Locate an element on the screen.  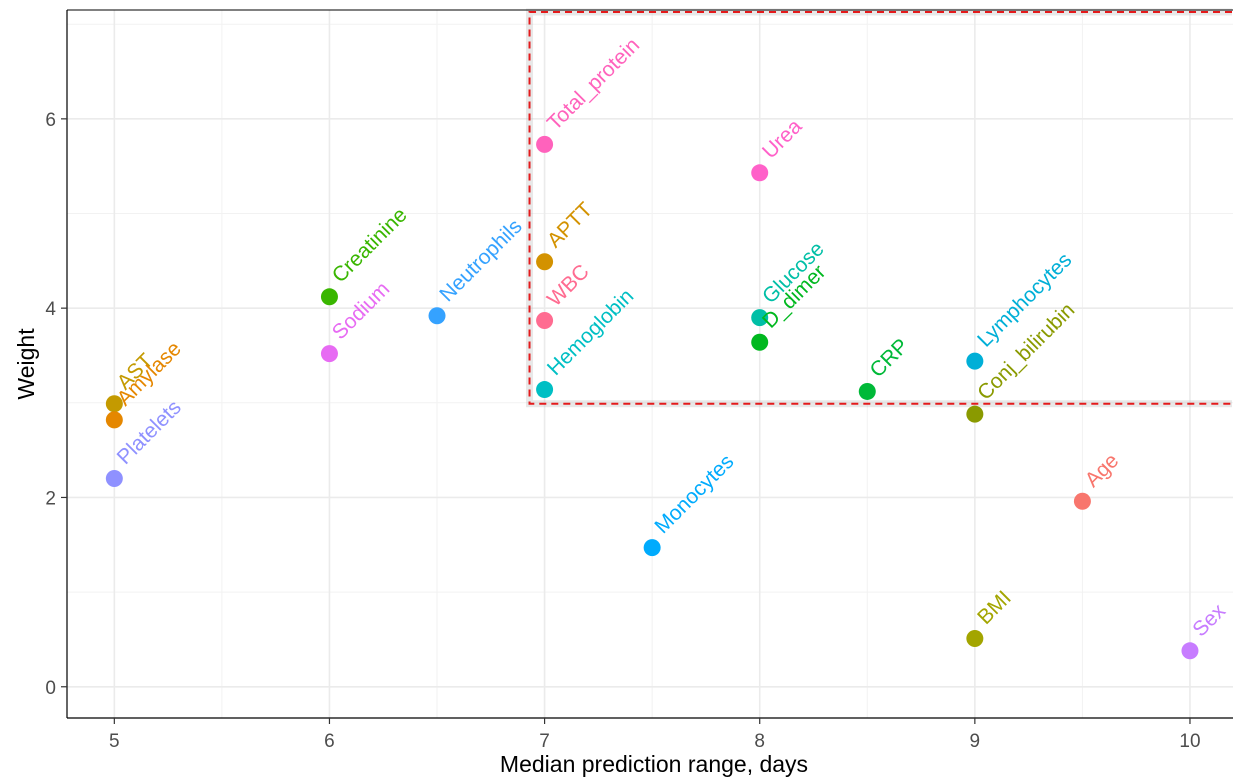
y-tick-label: 6 is located at coordinates (50, 120).